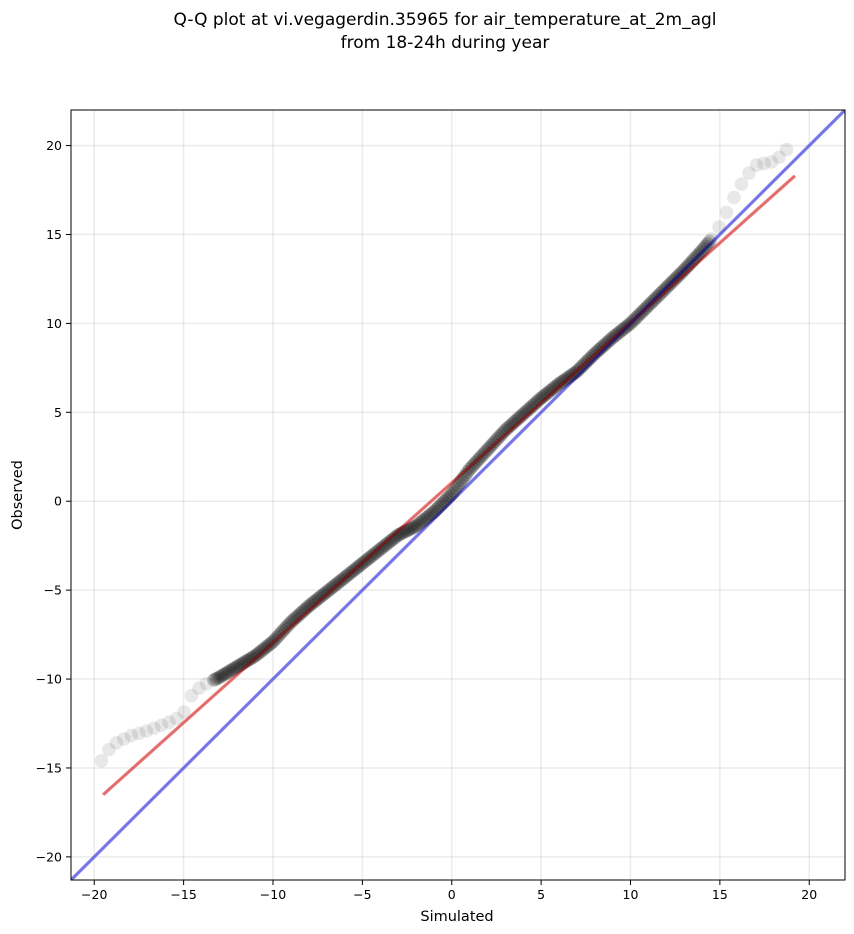 The image size is (854, 934). What do you see at coordinates (273, 894) in the screenshot?
I see `x-tick-label: −10` at bounding box center [273, 894].